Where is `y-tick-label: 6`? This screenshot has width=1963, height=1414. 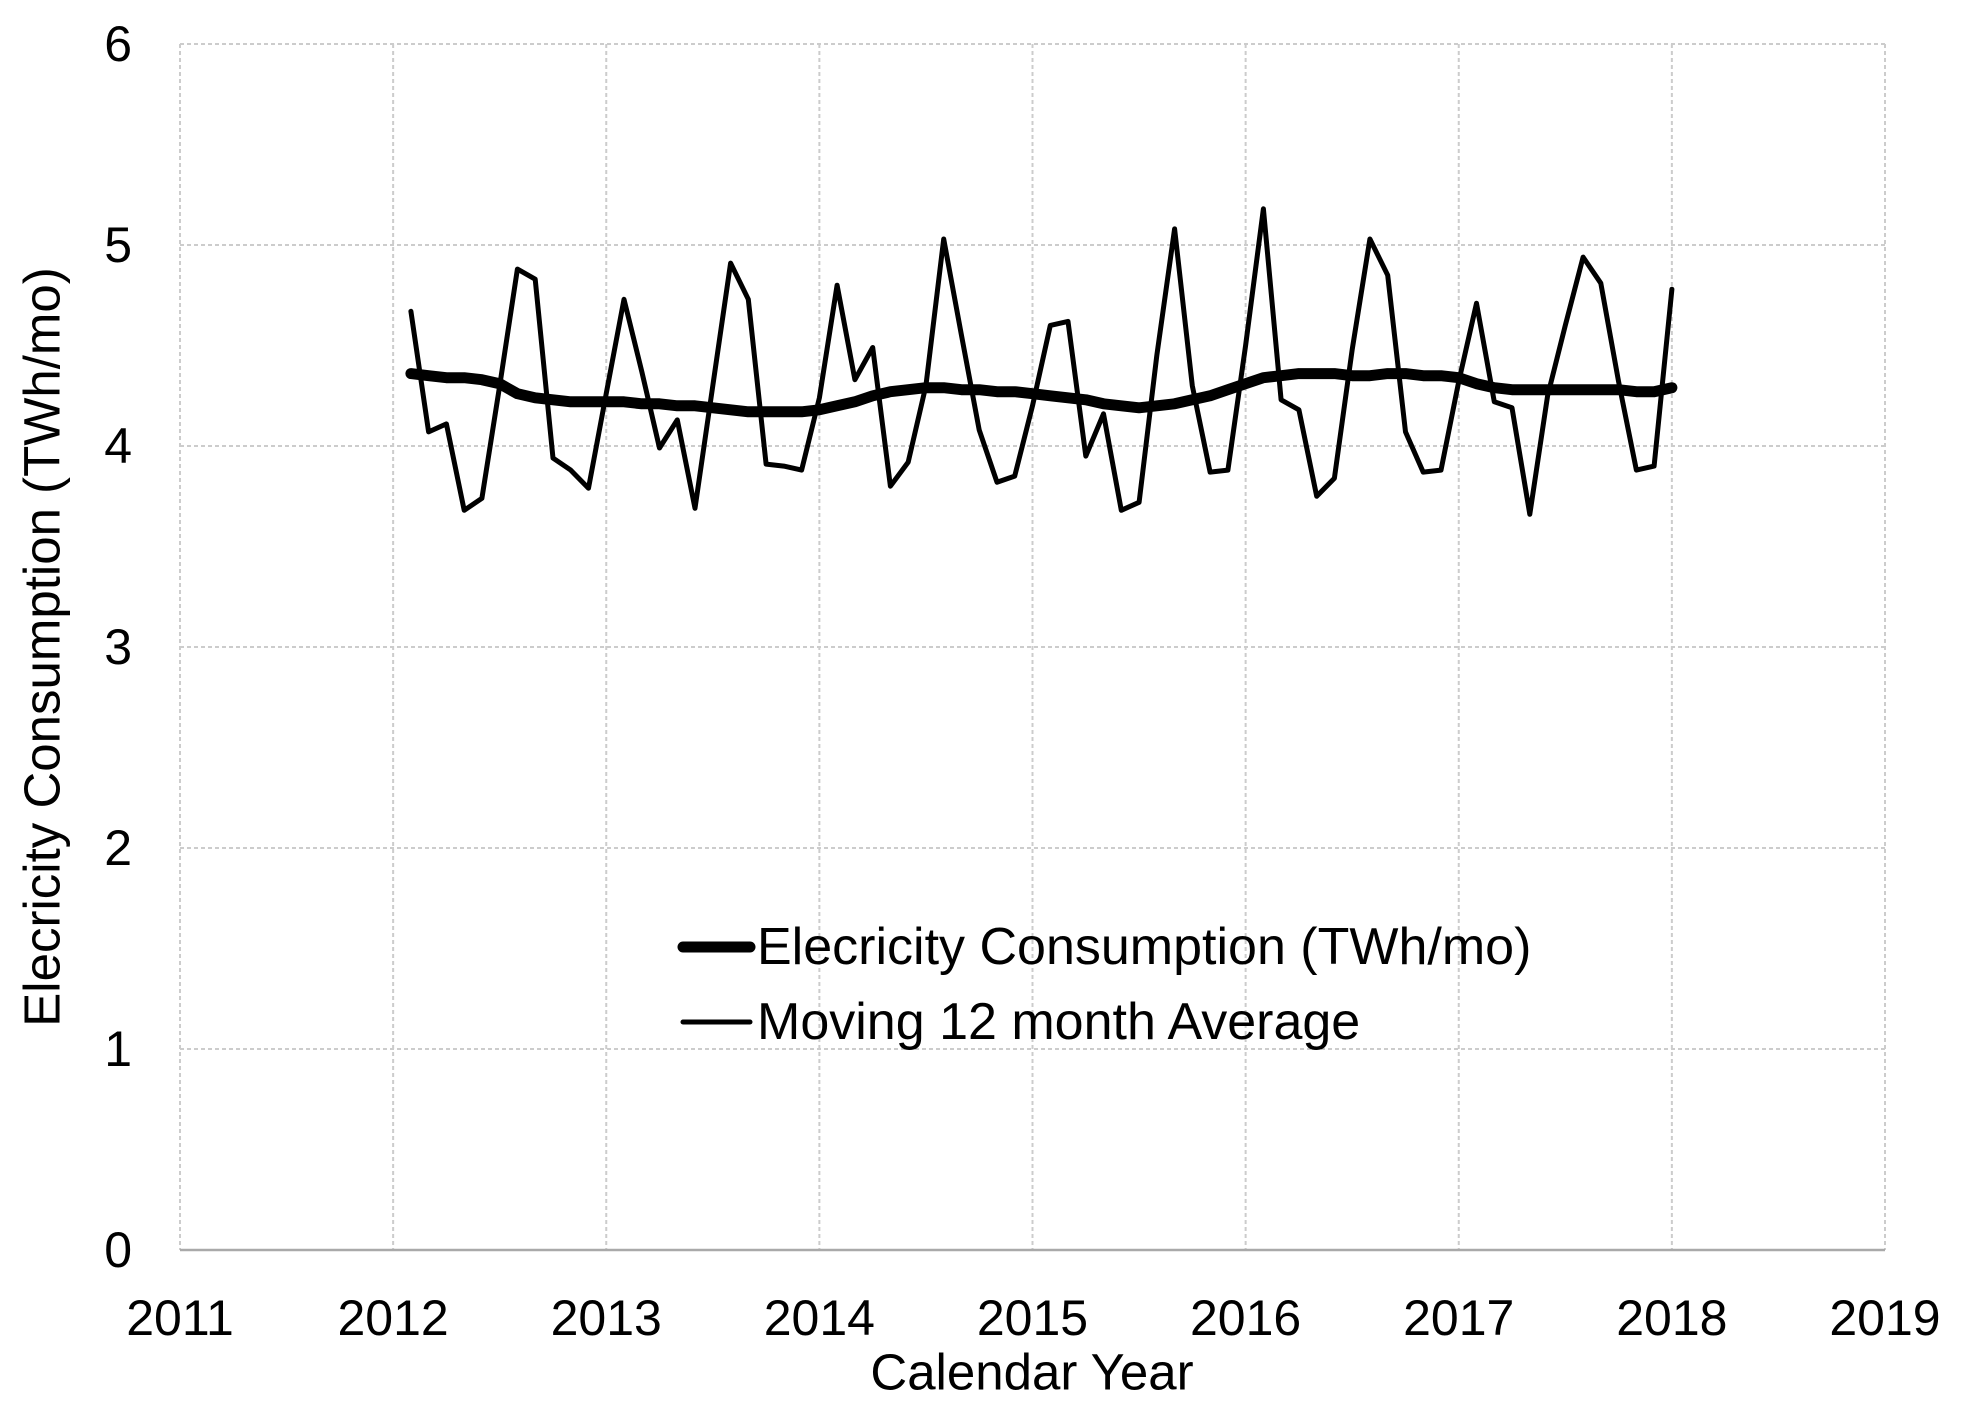 y-tick-label: 6 is located at coordinates (118, 44).